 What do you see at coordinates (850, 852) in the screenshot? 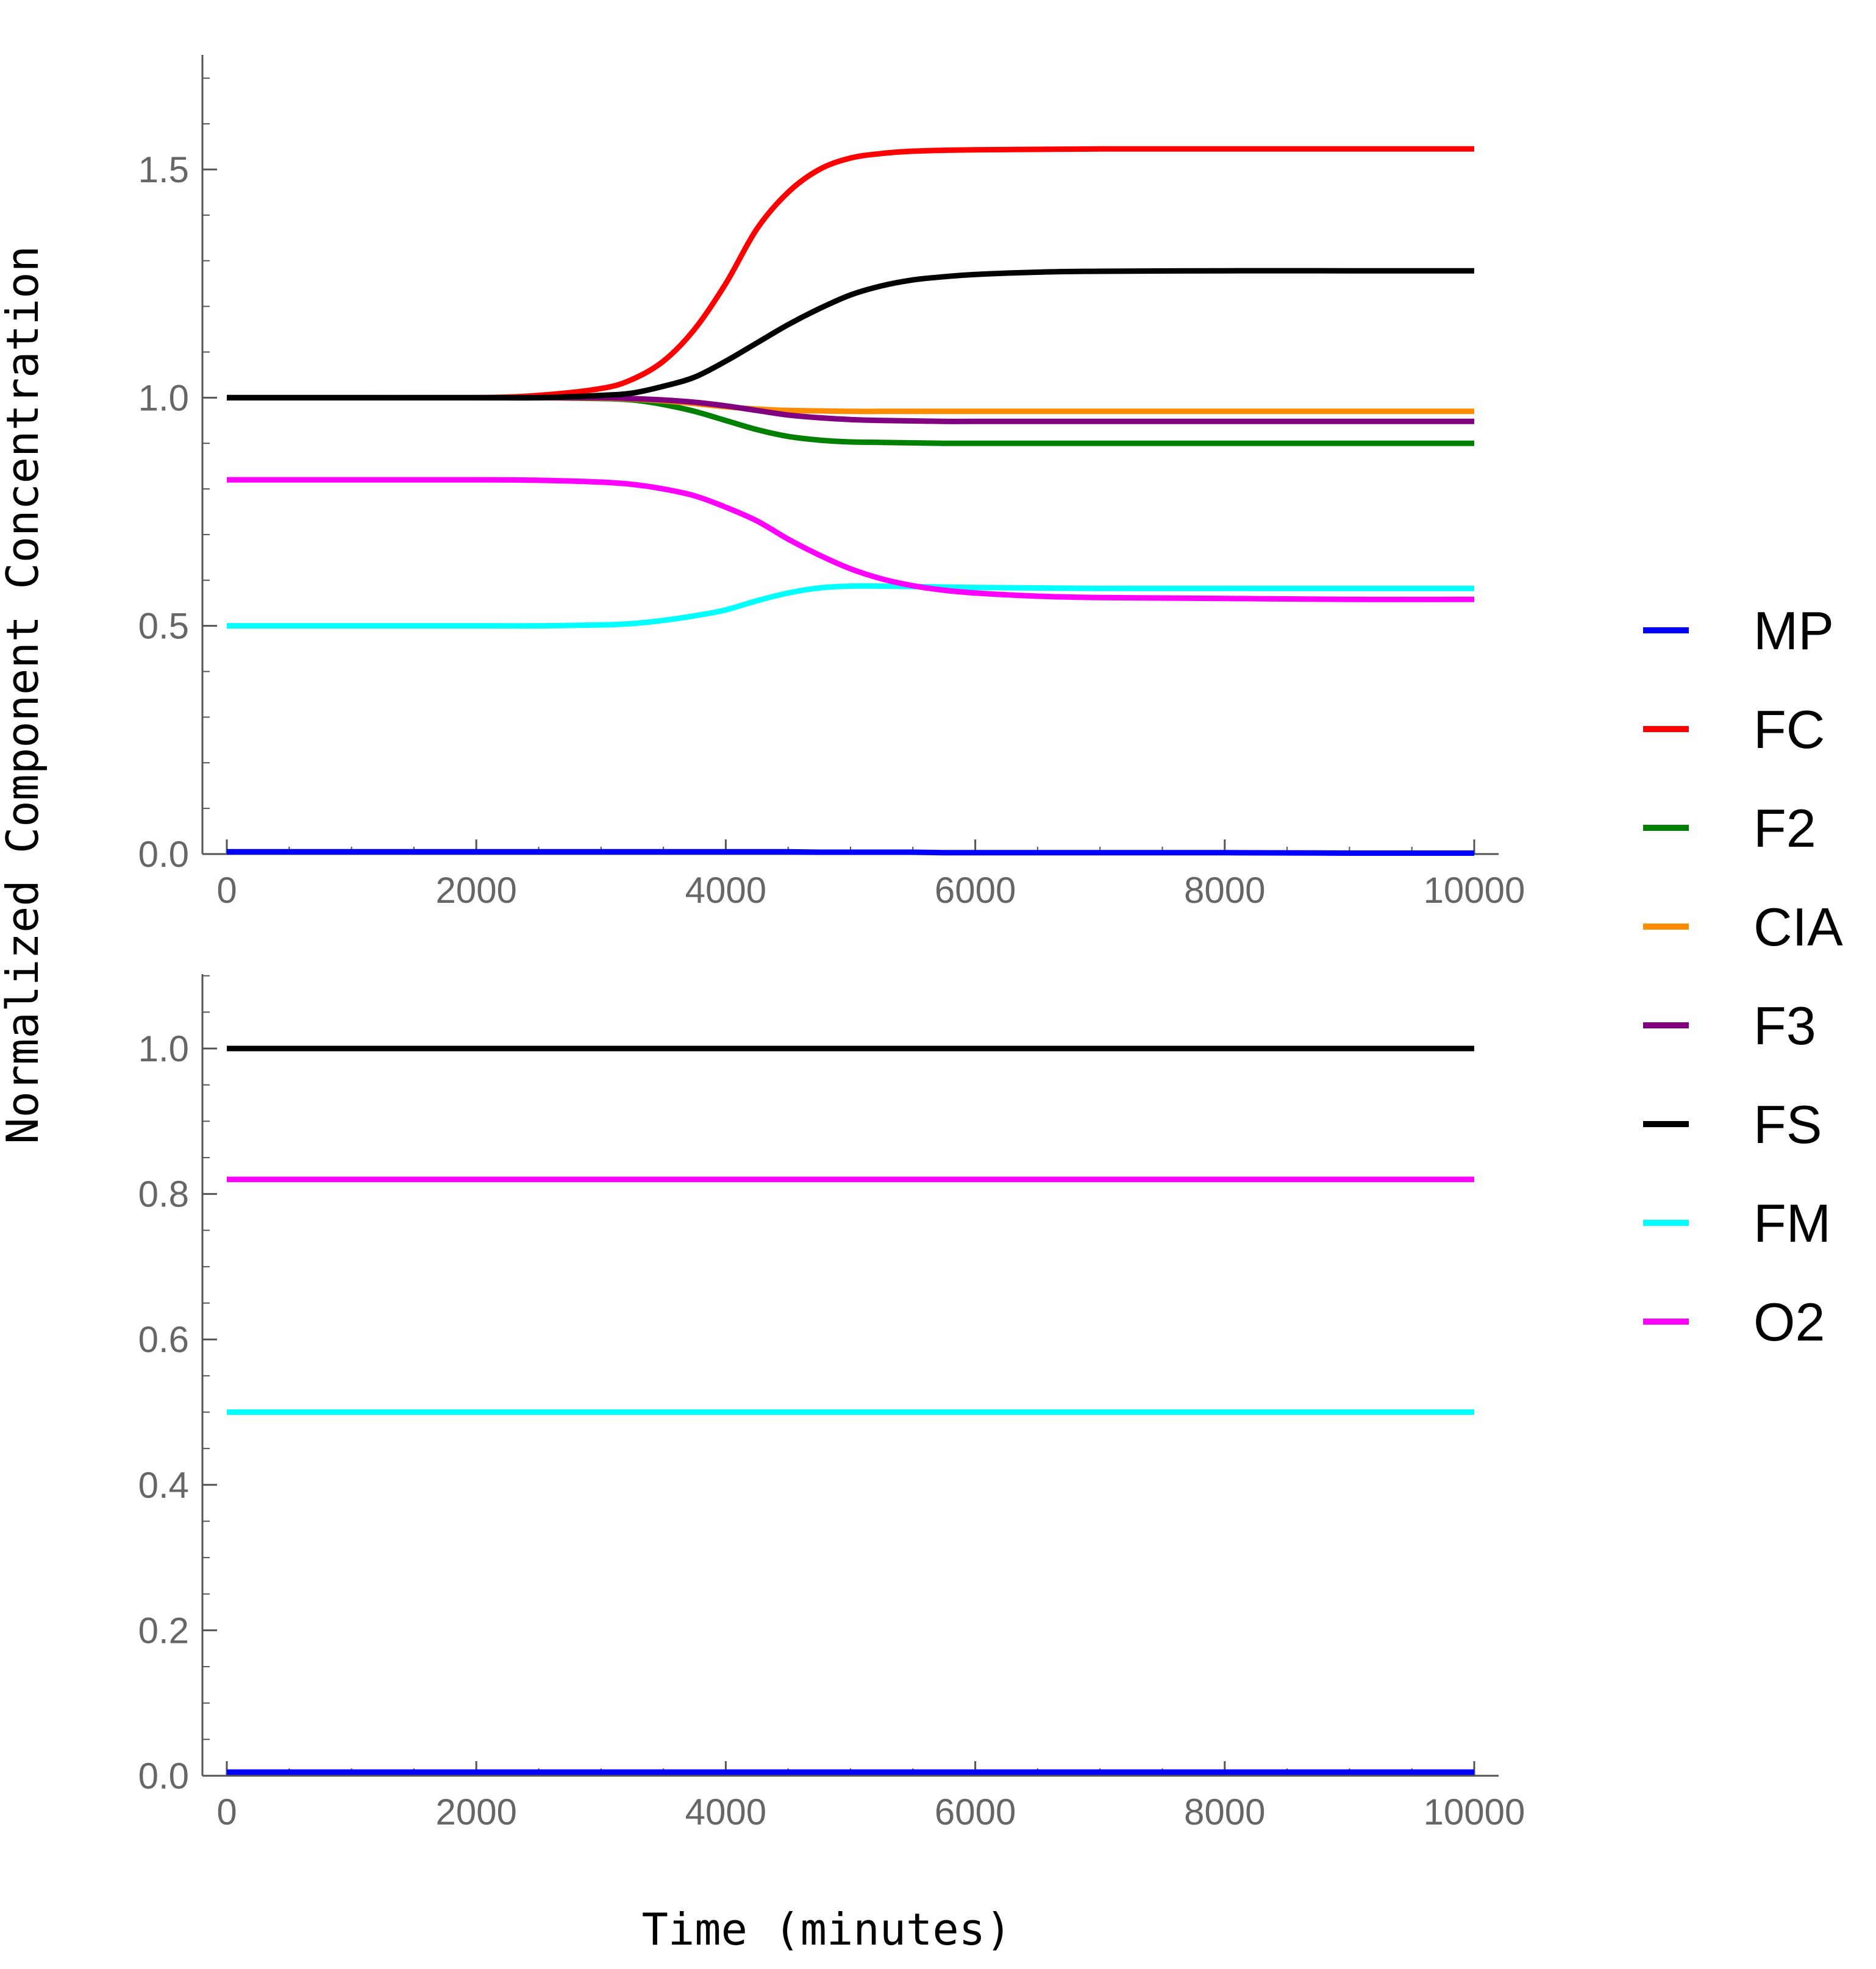
I see `series-line-mp` at bounding box center [850, 852].